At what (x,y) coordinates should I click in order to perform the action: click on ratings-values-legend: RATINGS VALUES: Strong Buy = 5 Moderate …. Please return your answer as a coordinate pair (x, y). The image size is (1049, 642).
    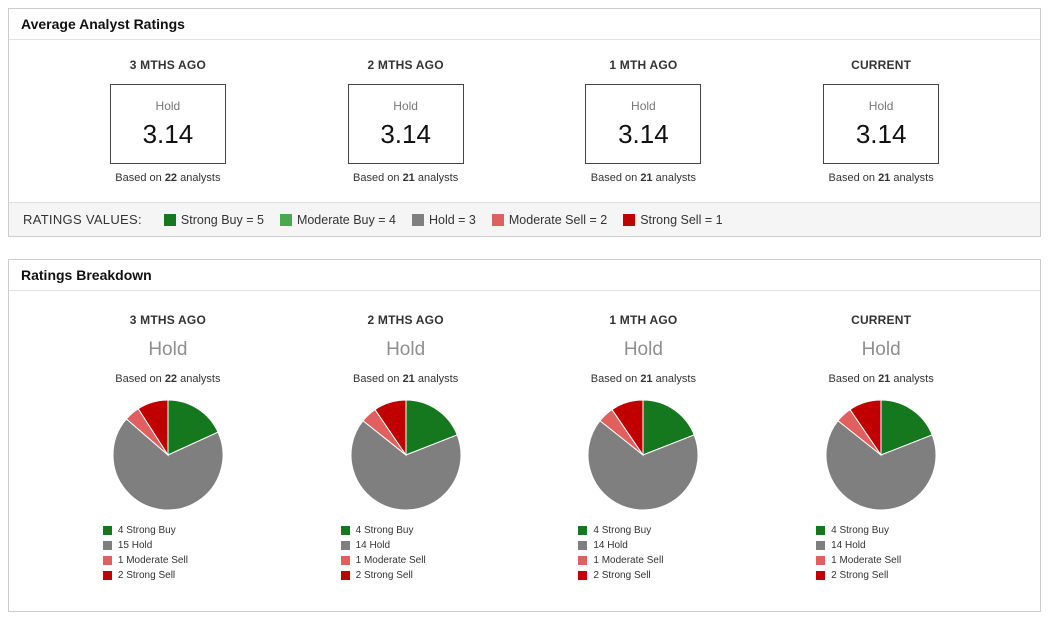
    Looking at the image, I should click on (524, 219).